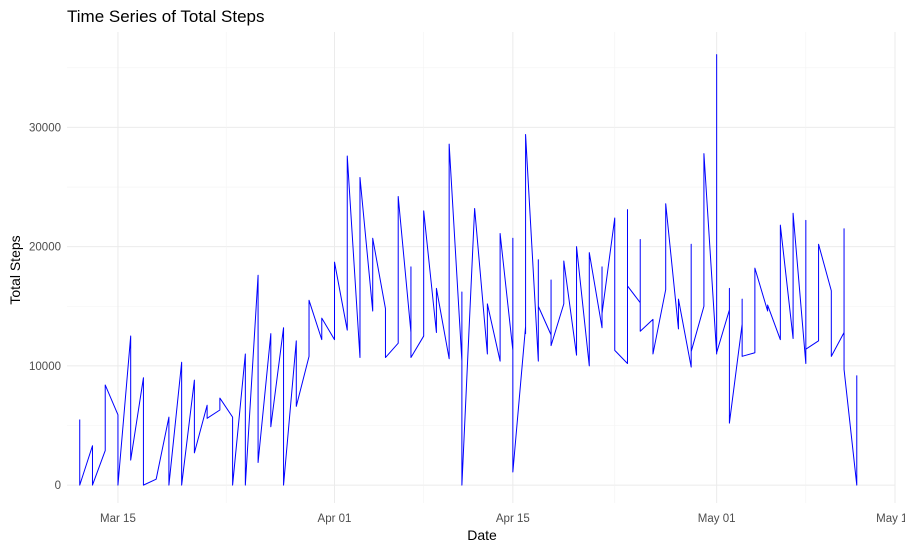 This screenshot has width=905, height=550. Describe the element at coordinates (165, 16) in the screenshot. I see `chart-title: Time Series of Total Steps` at that location.